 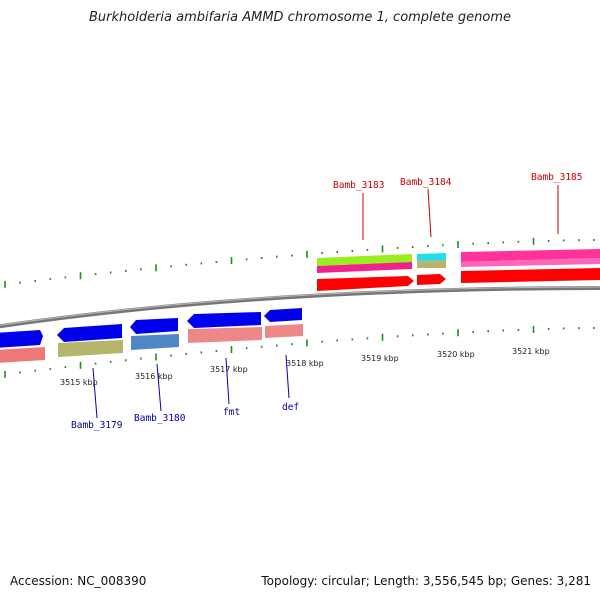 What do you see at coordinates (380, 358) in the screenshot?
I see `scale-label-3519: 3519 kbp` at bounding box center [380, 358].